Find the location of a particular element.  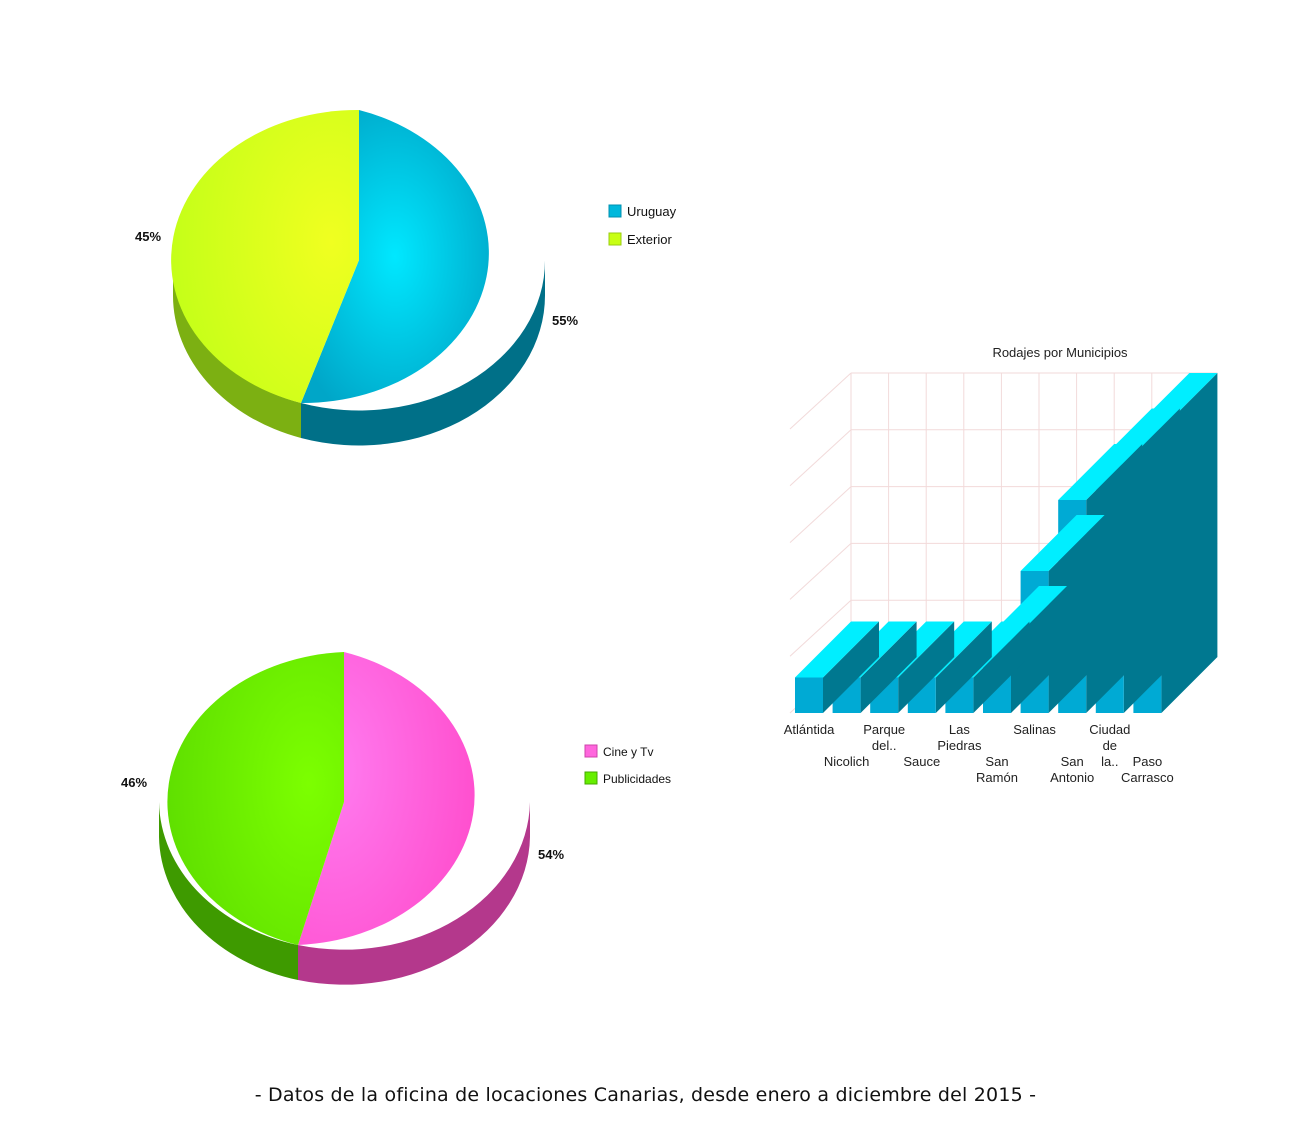

category-label: San Ramón is located at coordinates (997, 769).